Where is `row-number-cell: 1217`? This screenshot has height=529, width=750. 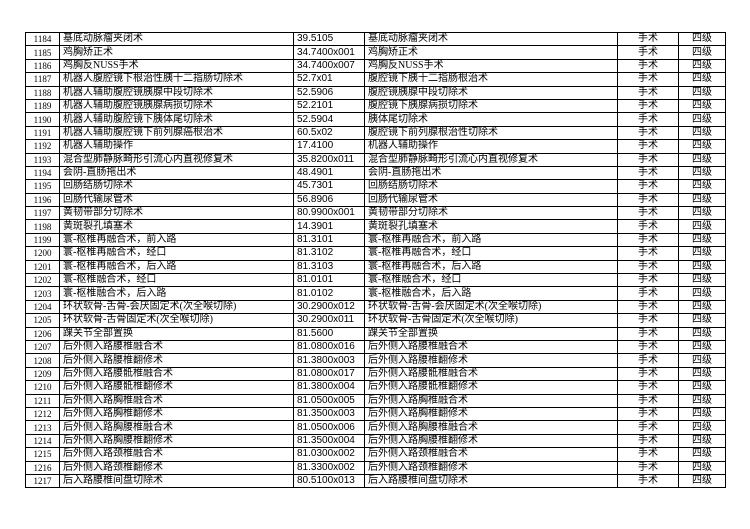 row-number-cell: 1217 is located at coordinates (42, 481).